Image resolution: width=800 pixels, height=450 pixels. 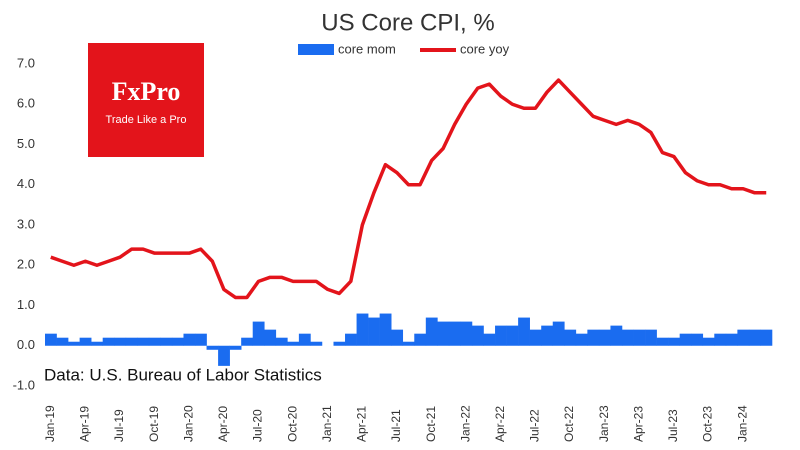 What do you see at coordinates (465, 423) in the screenshot?
I see `x-tick-label: Jan-22` at bounding box center [465, 423].